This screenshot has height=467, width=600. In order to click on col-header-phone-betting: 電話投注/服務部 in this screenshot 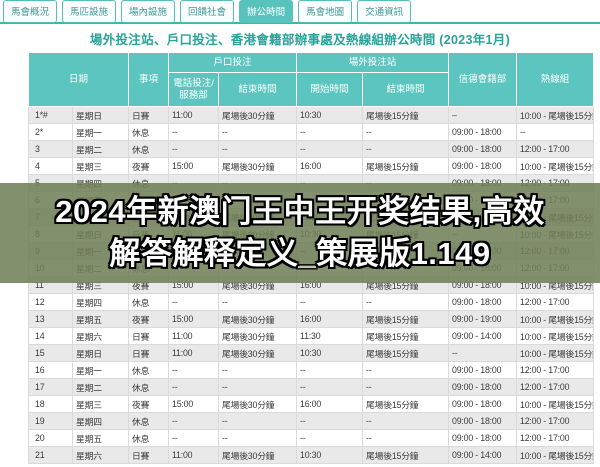, I will do `click(194, 89)`.